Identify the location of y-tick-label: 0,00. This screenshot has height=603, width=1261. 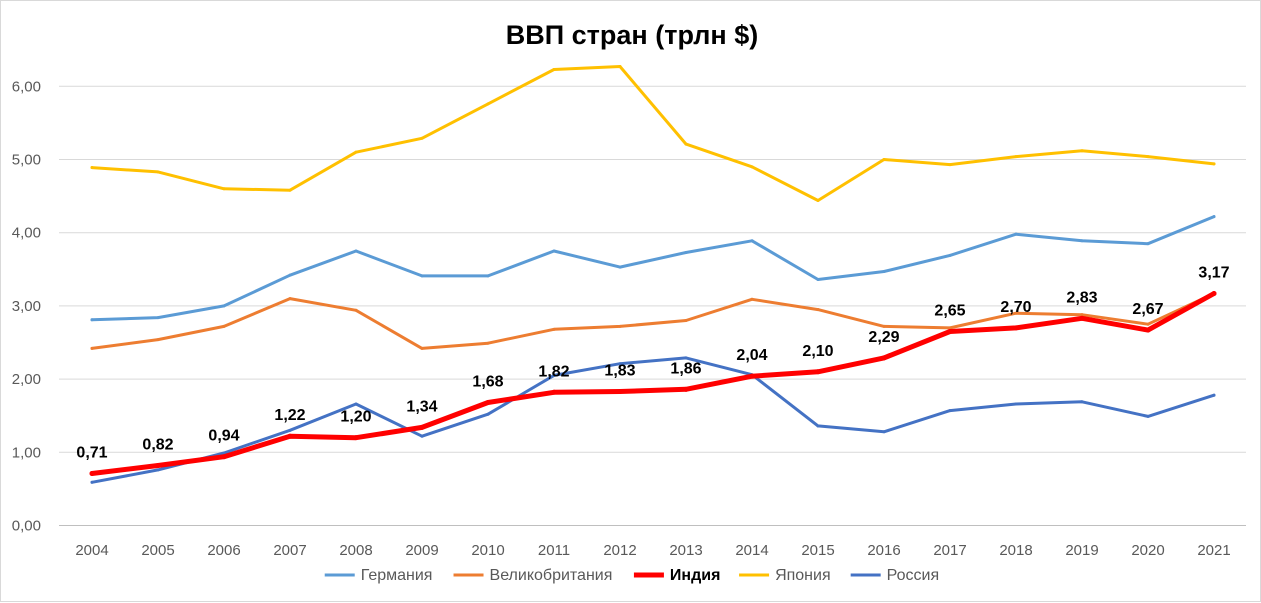
(26, 526).